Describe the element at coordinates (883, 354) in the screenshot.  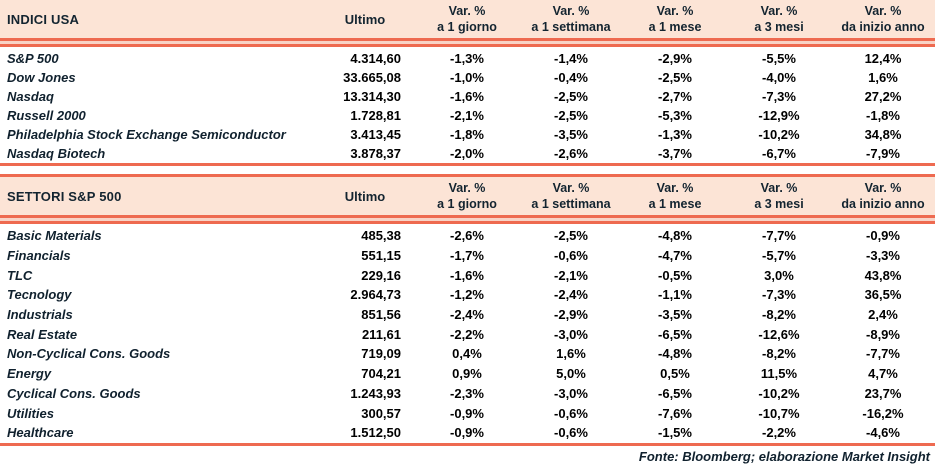
I see `var-value-cell: -7,7%` at that location.